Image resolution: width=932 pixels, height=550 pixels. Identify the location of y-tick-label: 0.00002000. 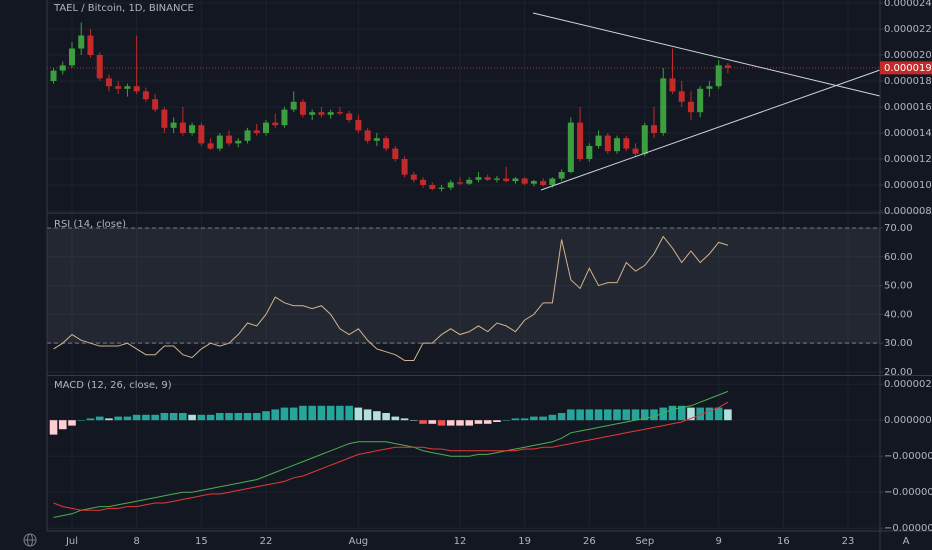
(908, 55).